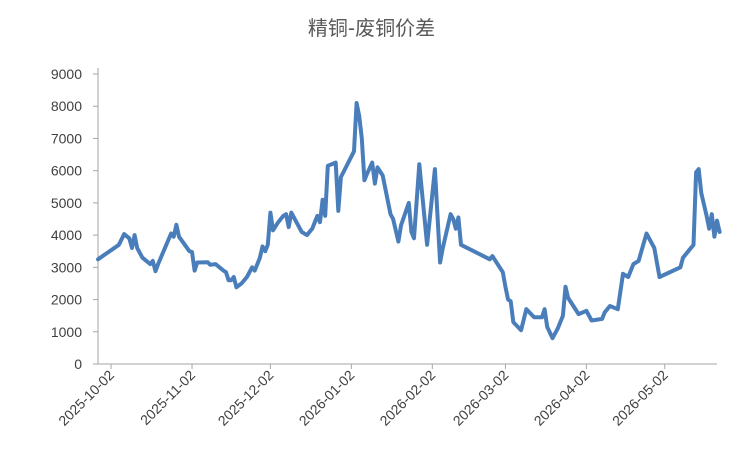 This screenshot has width=743, height=470. What do you see at coordinates (66, 74) in the screenshot?
I see `y-tick-label: 9000` at bounding box center [66, 74].